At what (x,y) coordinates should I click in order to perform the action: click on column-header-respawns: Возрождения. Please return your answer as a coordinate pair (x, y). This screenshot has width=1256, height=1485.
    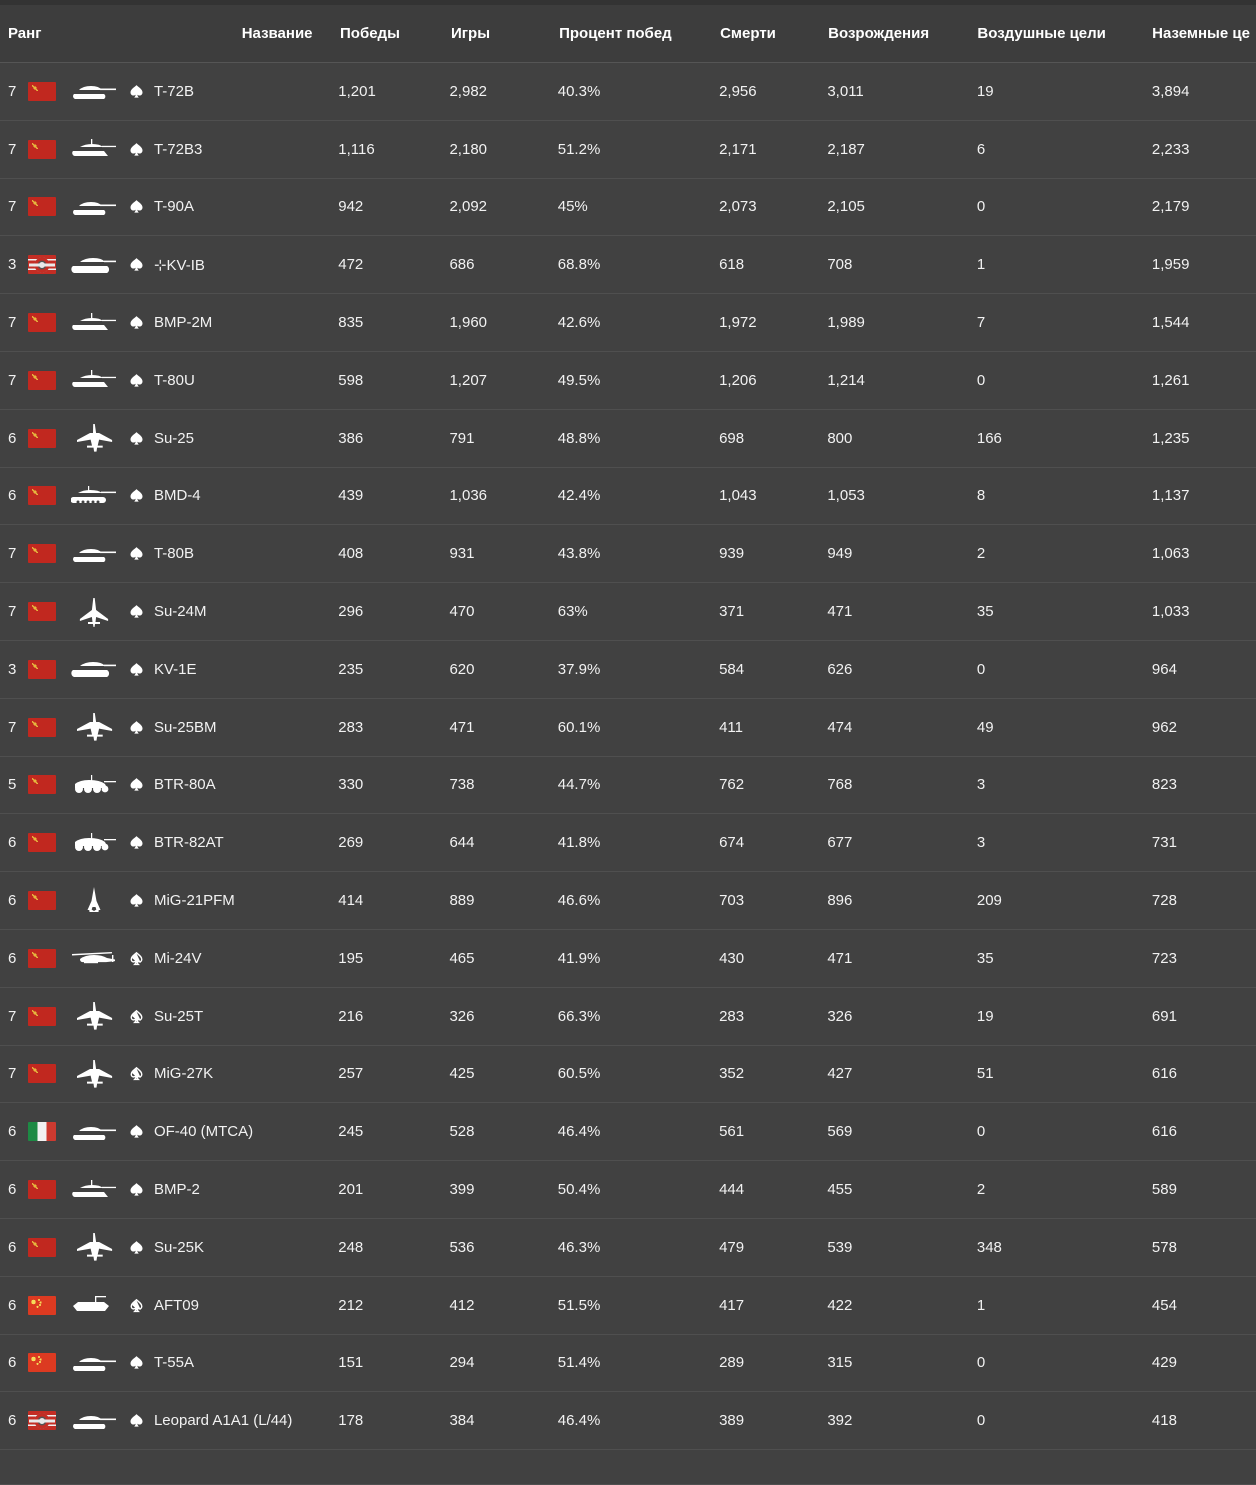
    Looking at the image, I should click on (879, 33).